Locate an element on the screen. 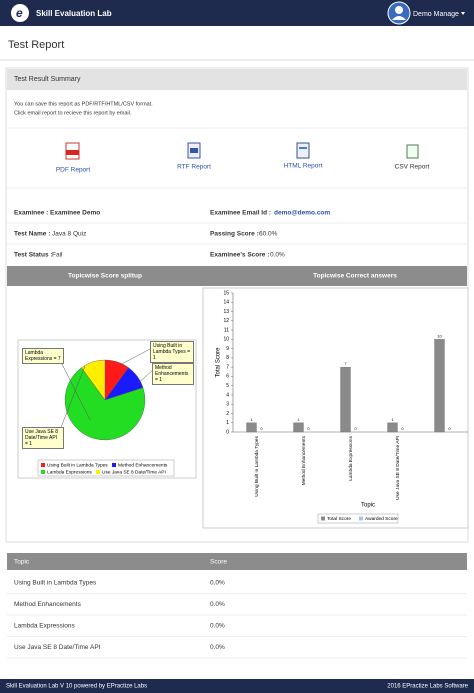  chart-title: Topicwise Score splitup is located at coordinates (105, 276).